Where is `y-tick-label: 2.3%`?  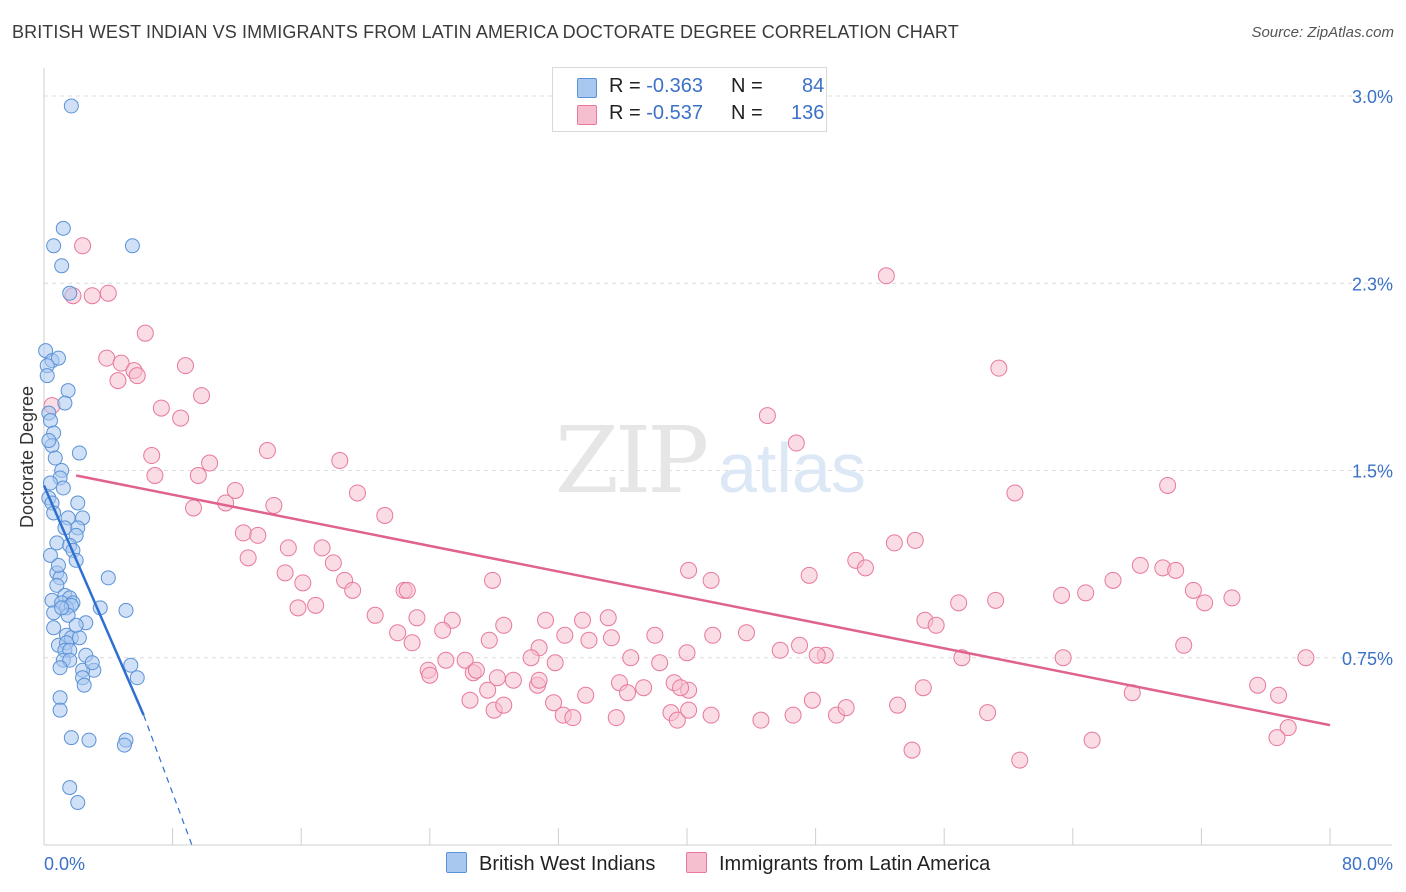 y-tick-label: 2.3% is located at coordinates (1372, 284).